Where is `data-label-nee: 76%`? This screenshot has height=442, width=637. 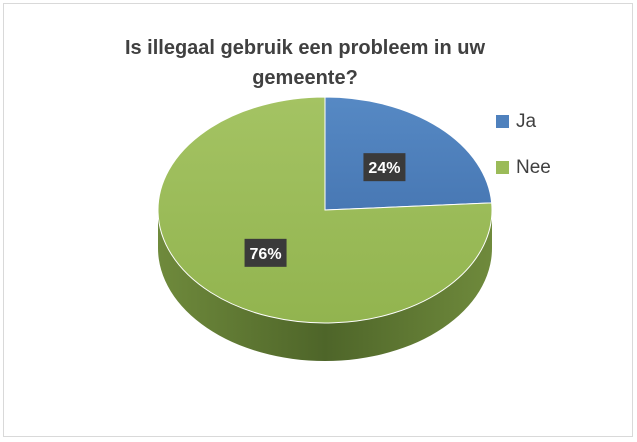 data-label-nee: 76% is located at coordinates (265, 252).